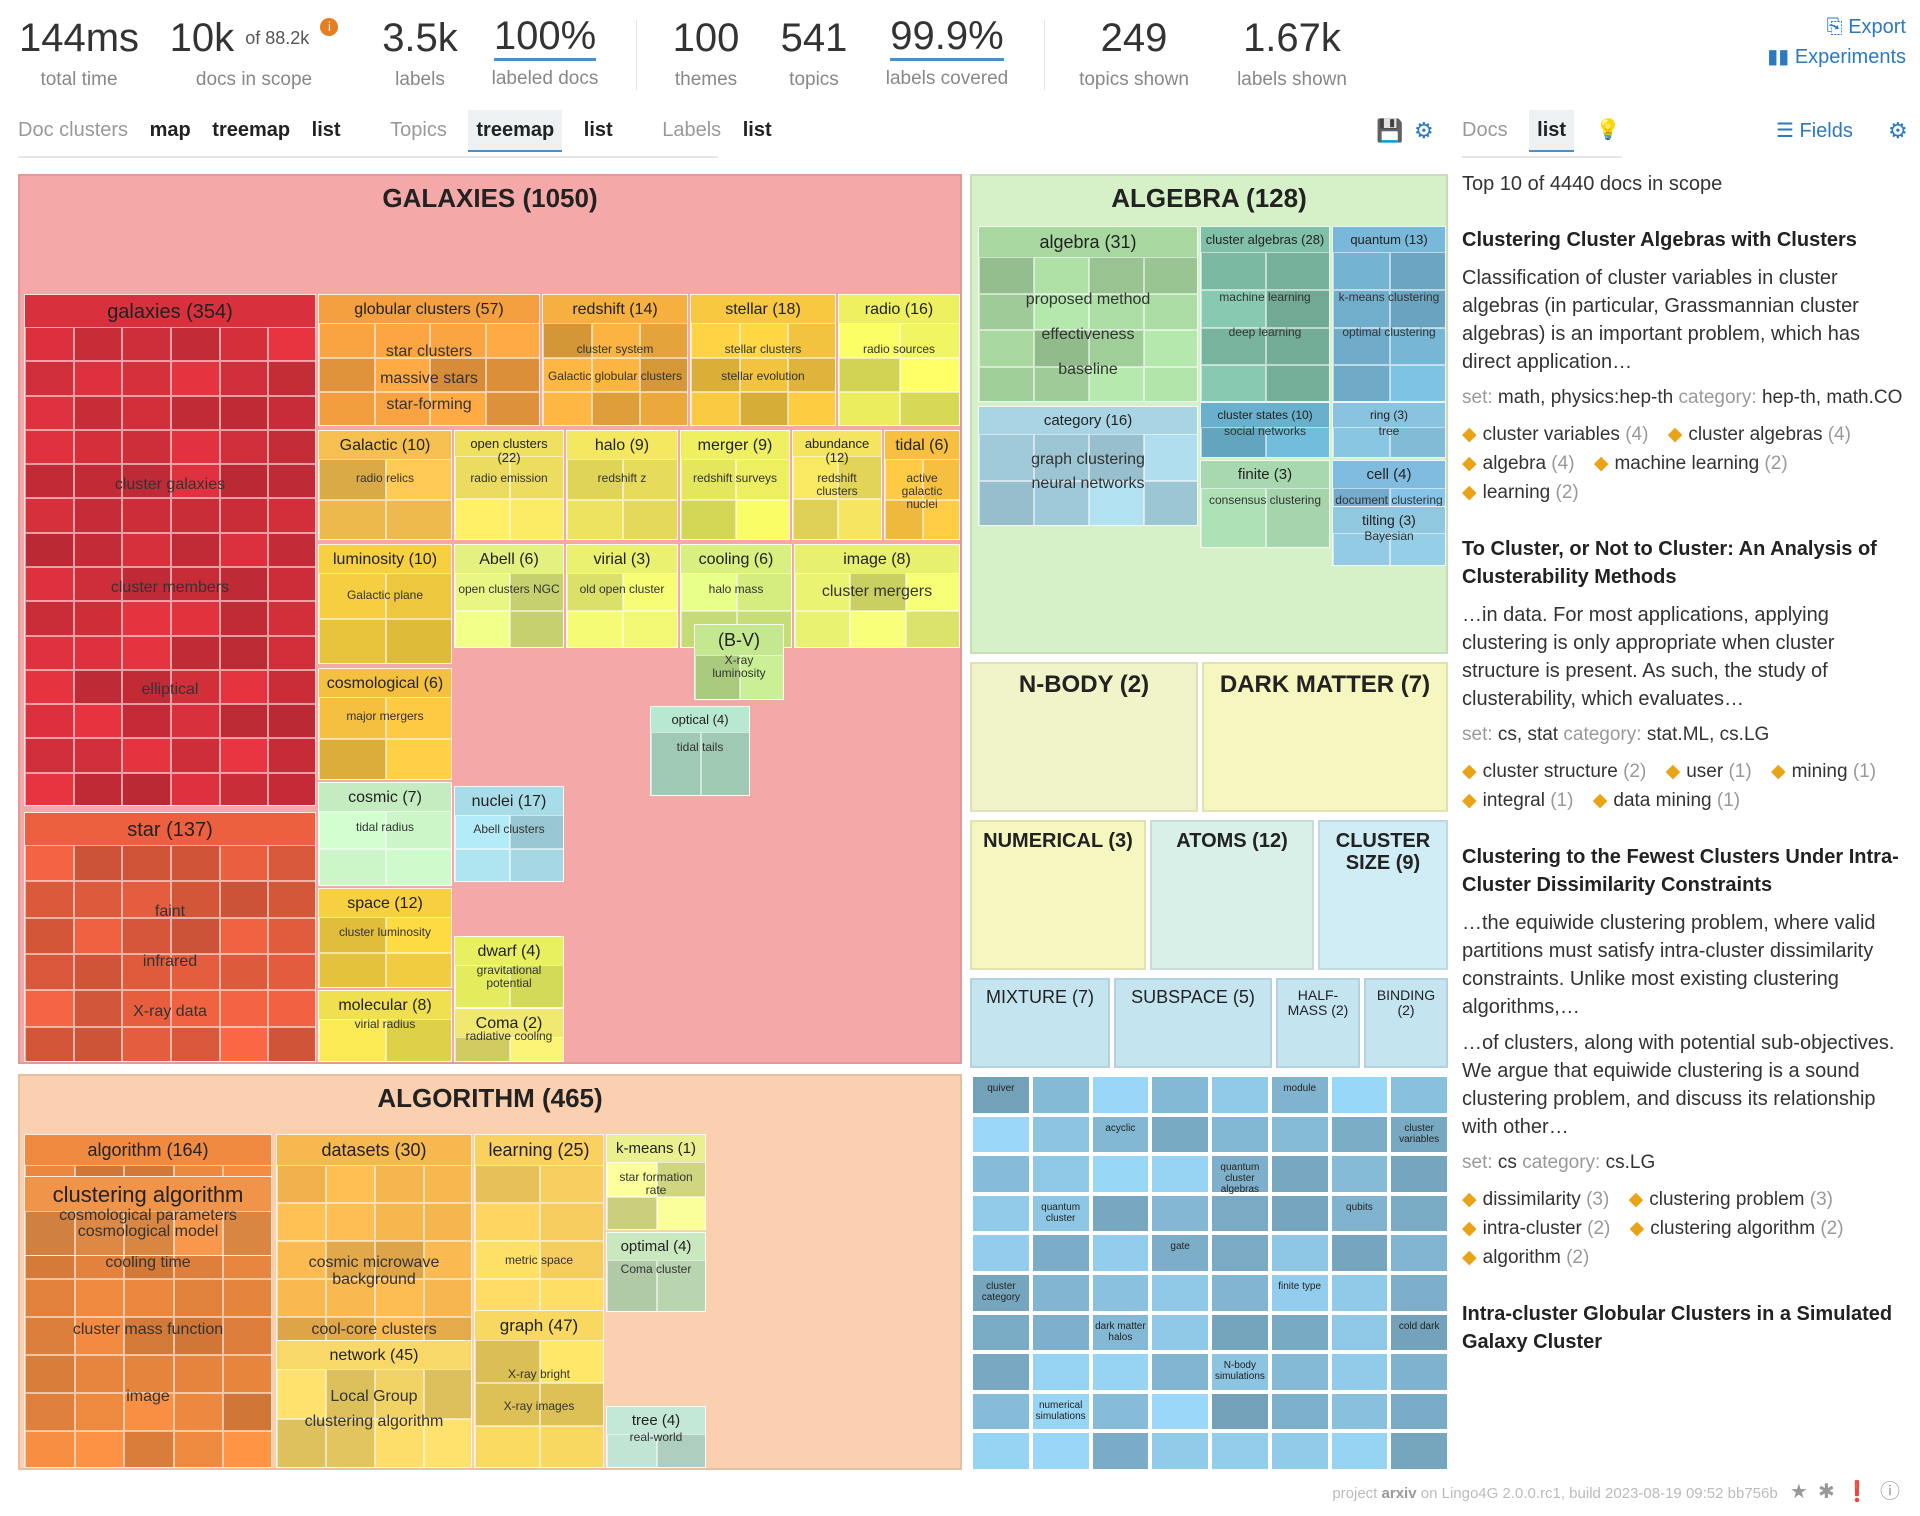 This screenshot has width=1920, height=1516. What do you see at coordinates (329, 27) in the screenshot?
I see `info-icon: i` at bounding box center [329, 27].